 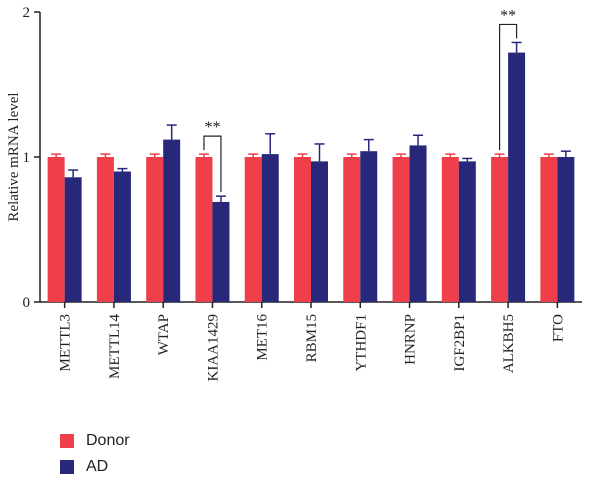 What do you see at coordinates (67, 467) in the screenshot?
I see `legend-swatch-ad` at bounding box center [67, 467].